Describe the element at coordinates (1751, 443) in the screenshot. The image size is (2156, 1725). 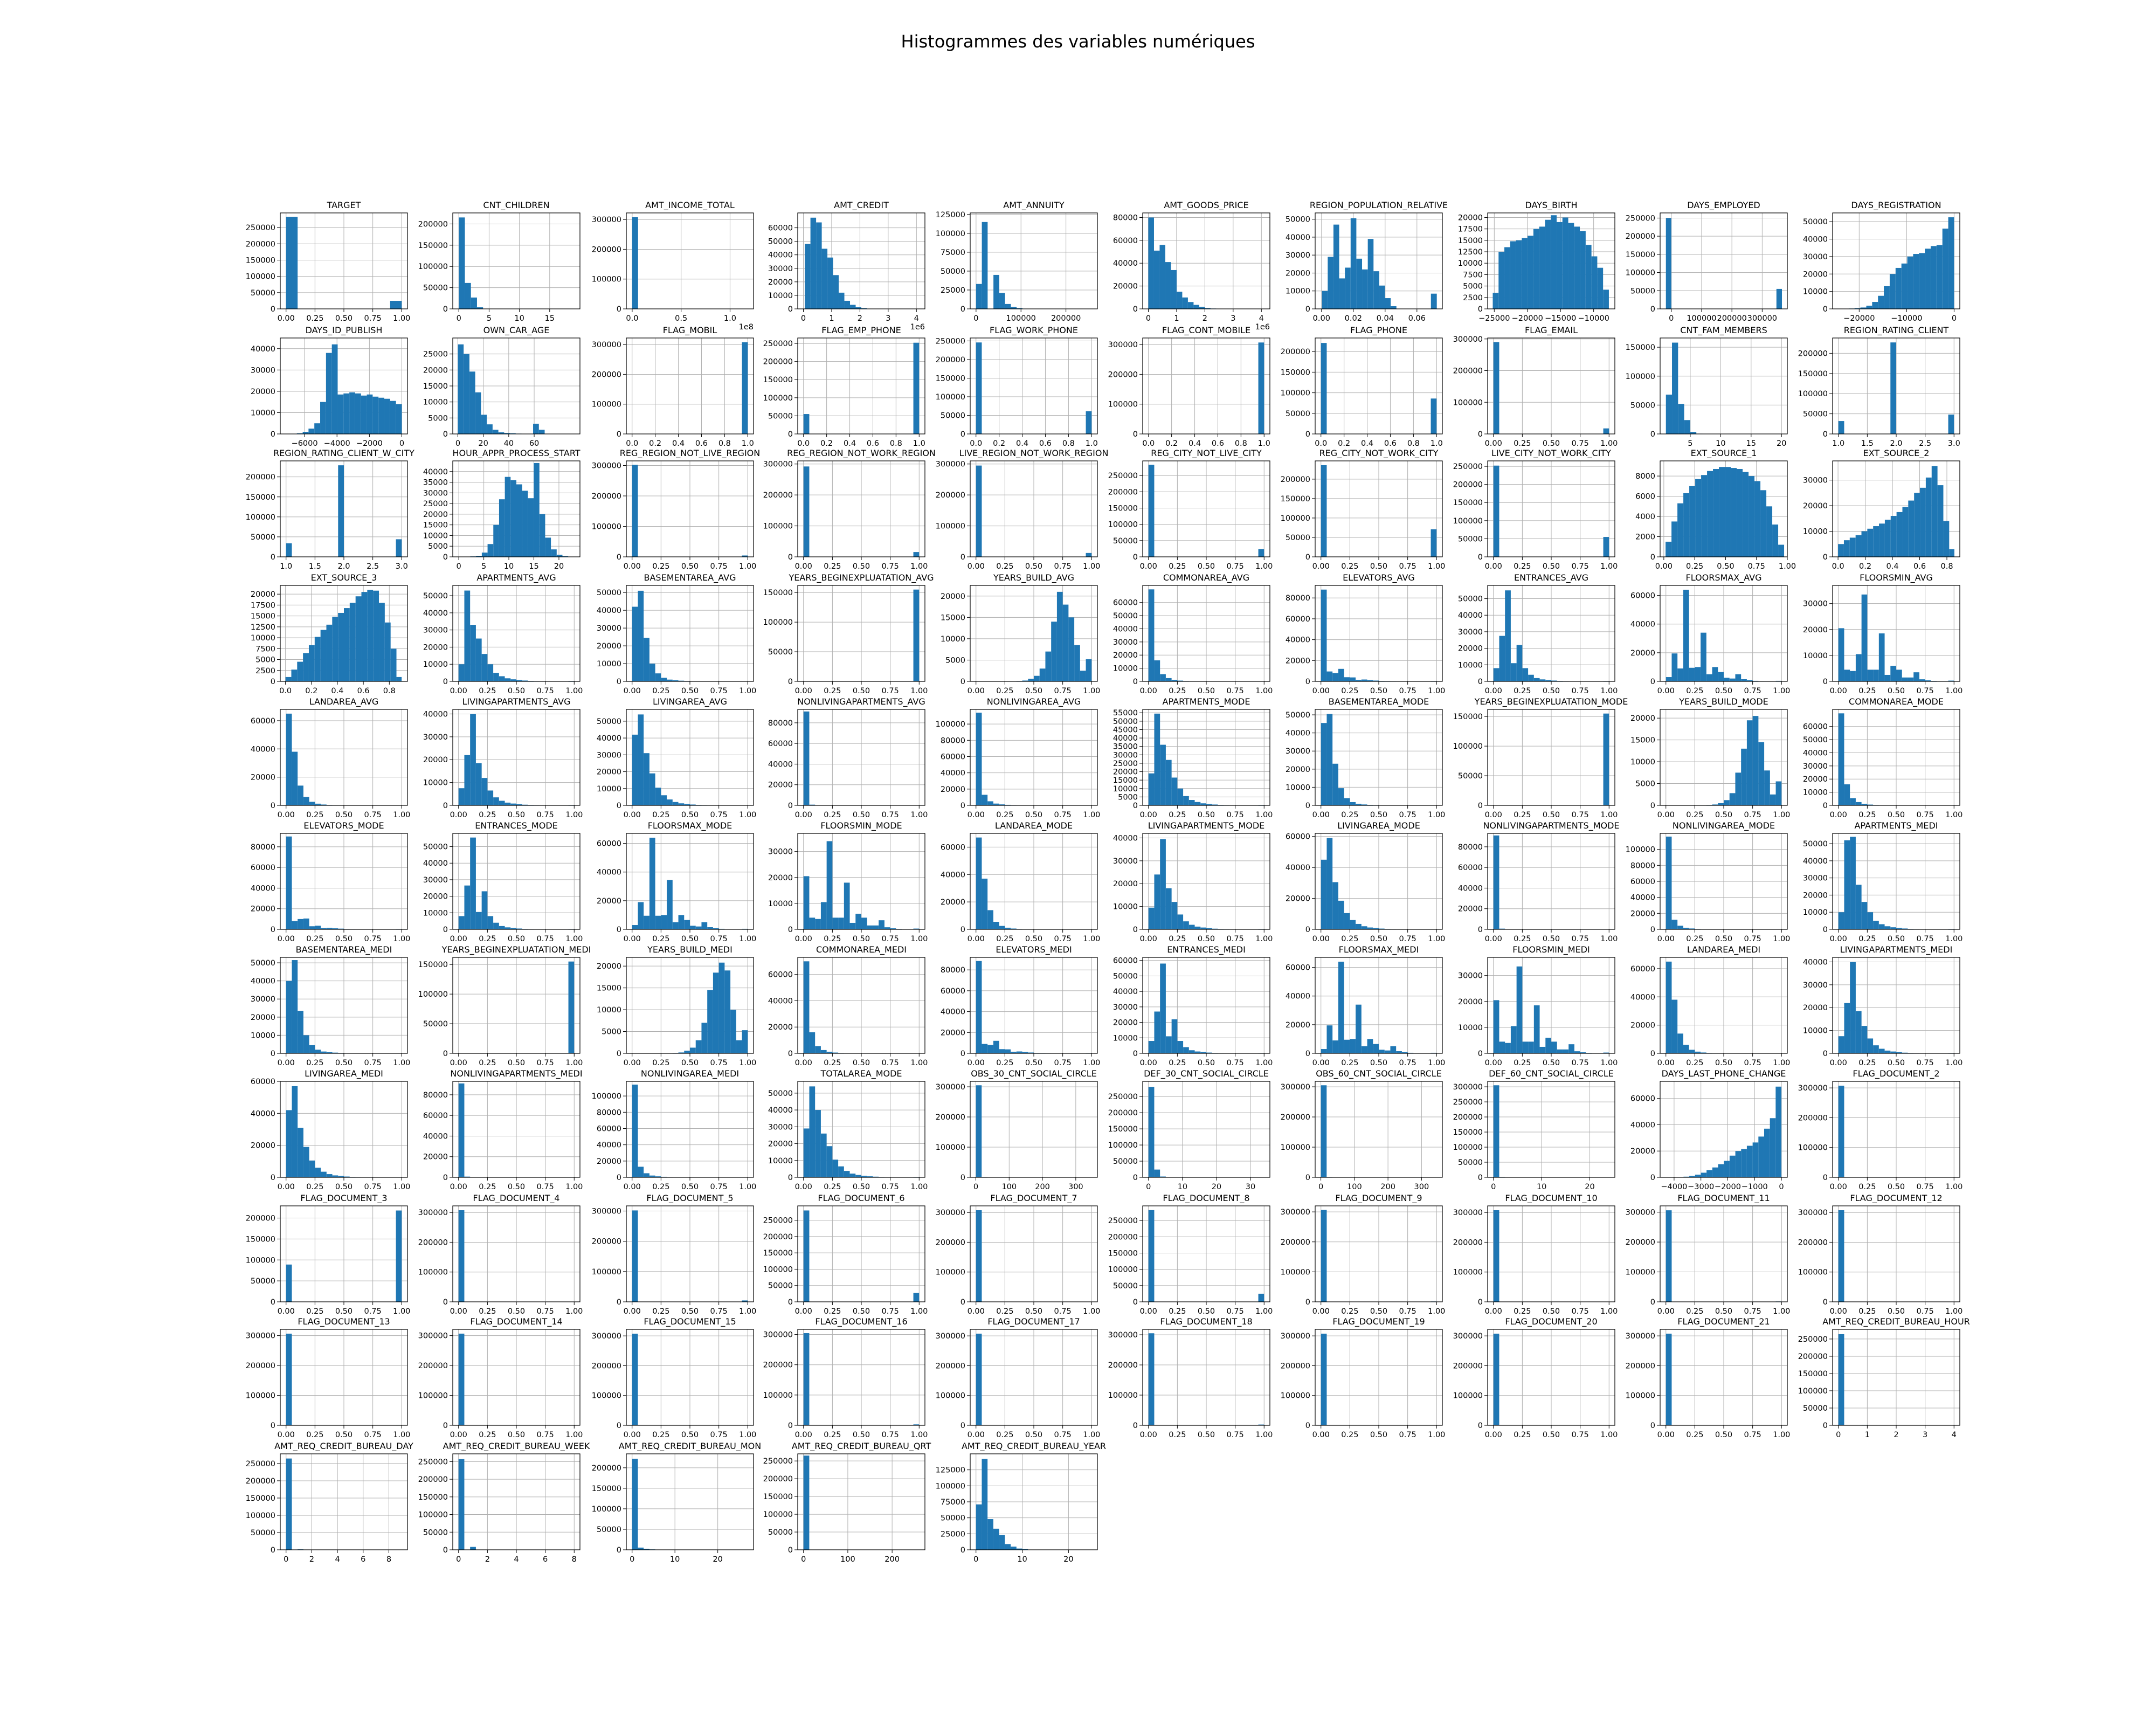
I see `x-tick-label: 15` at that location.